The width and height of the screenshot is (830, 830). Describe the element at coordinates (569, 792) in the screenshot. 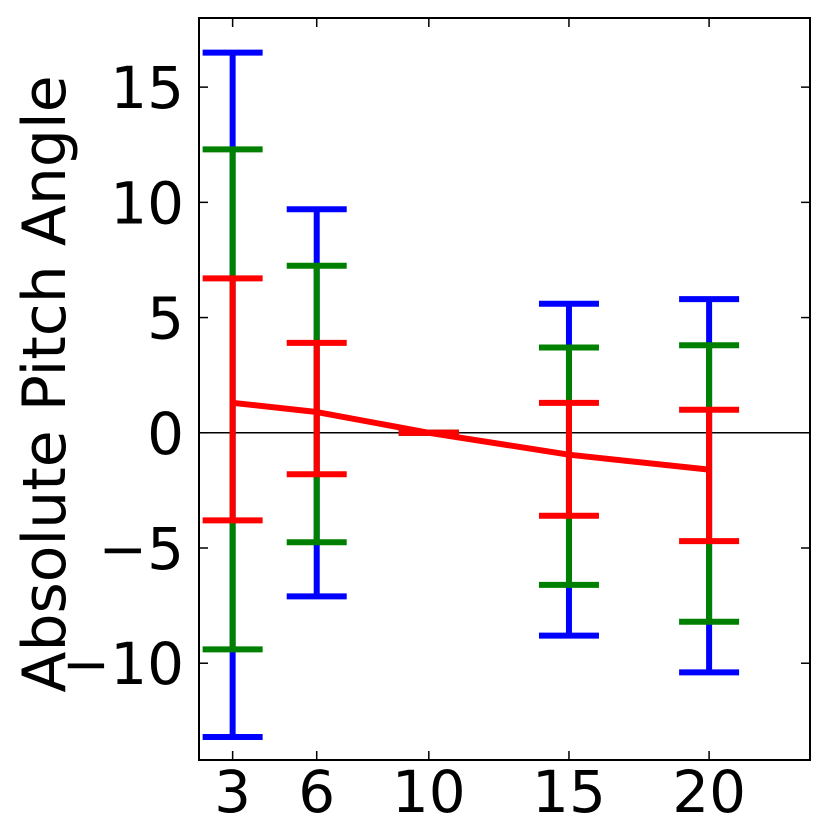

I see `x-tick-label: 15` at that location.